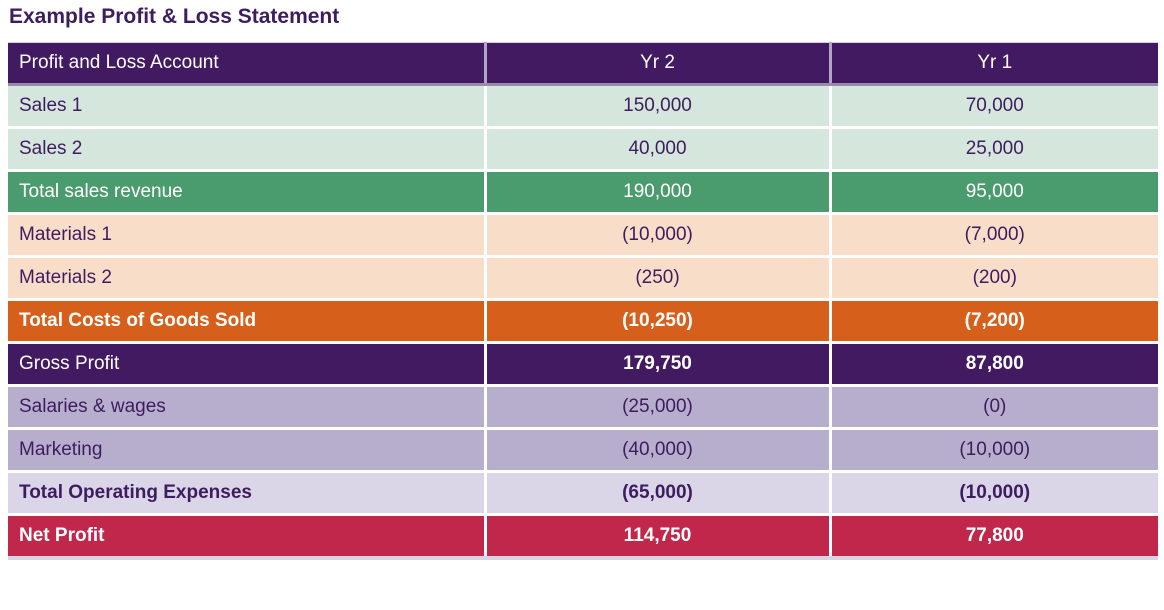 This screenshot has height=610, width=1164. I want to click on cell-yr1: (0), so click(993, 407).